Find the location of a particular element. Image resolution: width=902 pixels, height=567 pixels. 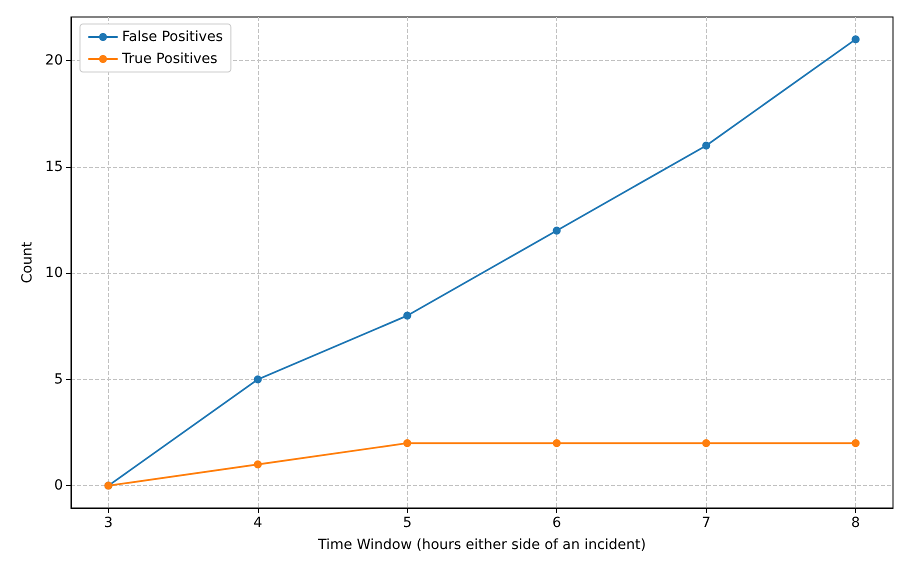

y-tick-label: 15 is located at coordinates (54, 166).